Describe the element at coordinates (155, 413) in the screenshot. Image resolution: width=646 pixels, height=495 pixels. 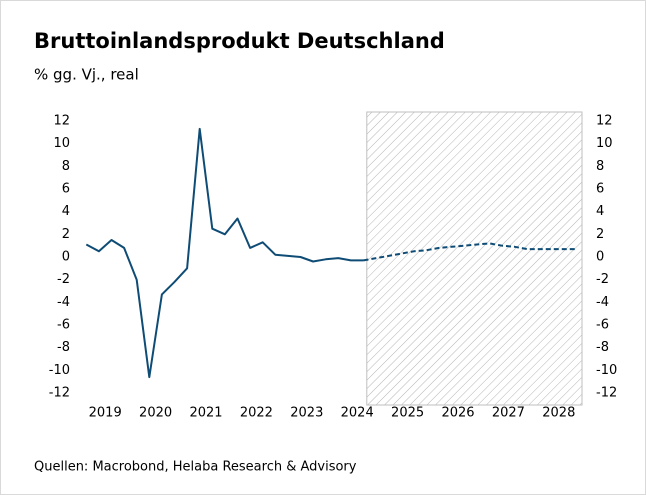
I see `x-tick-label: 2020` at that location.